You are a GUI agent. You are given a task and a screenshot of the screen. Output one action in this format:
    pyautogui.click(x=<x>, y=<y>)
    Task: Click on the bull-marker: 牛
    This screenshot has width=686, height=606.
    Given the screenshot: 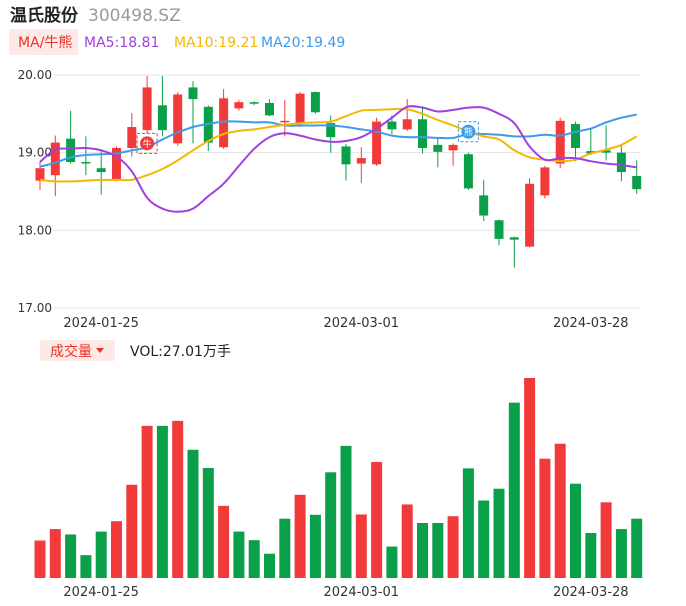 What is the action you would take?
    pyautogui.click(x=147, y=143)
    